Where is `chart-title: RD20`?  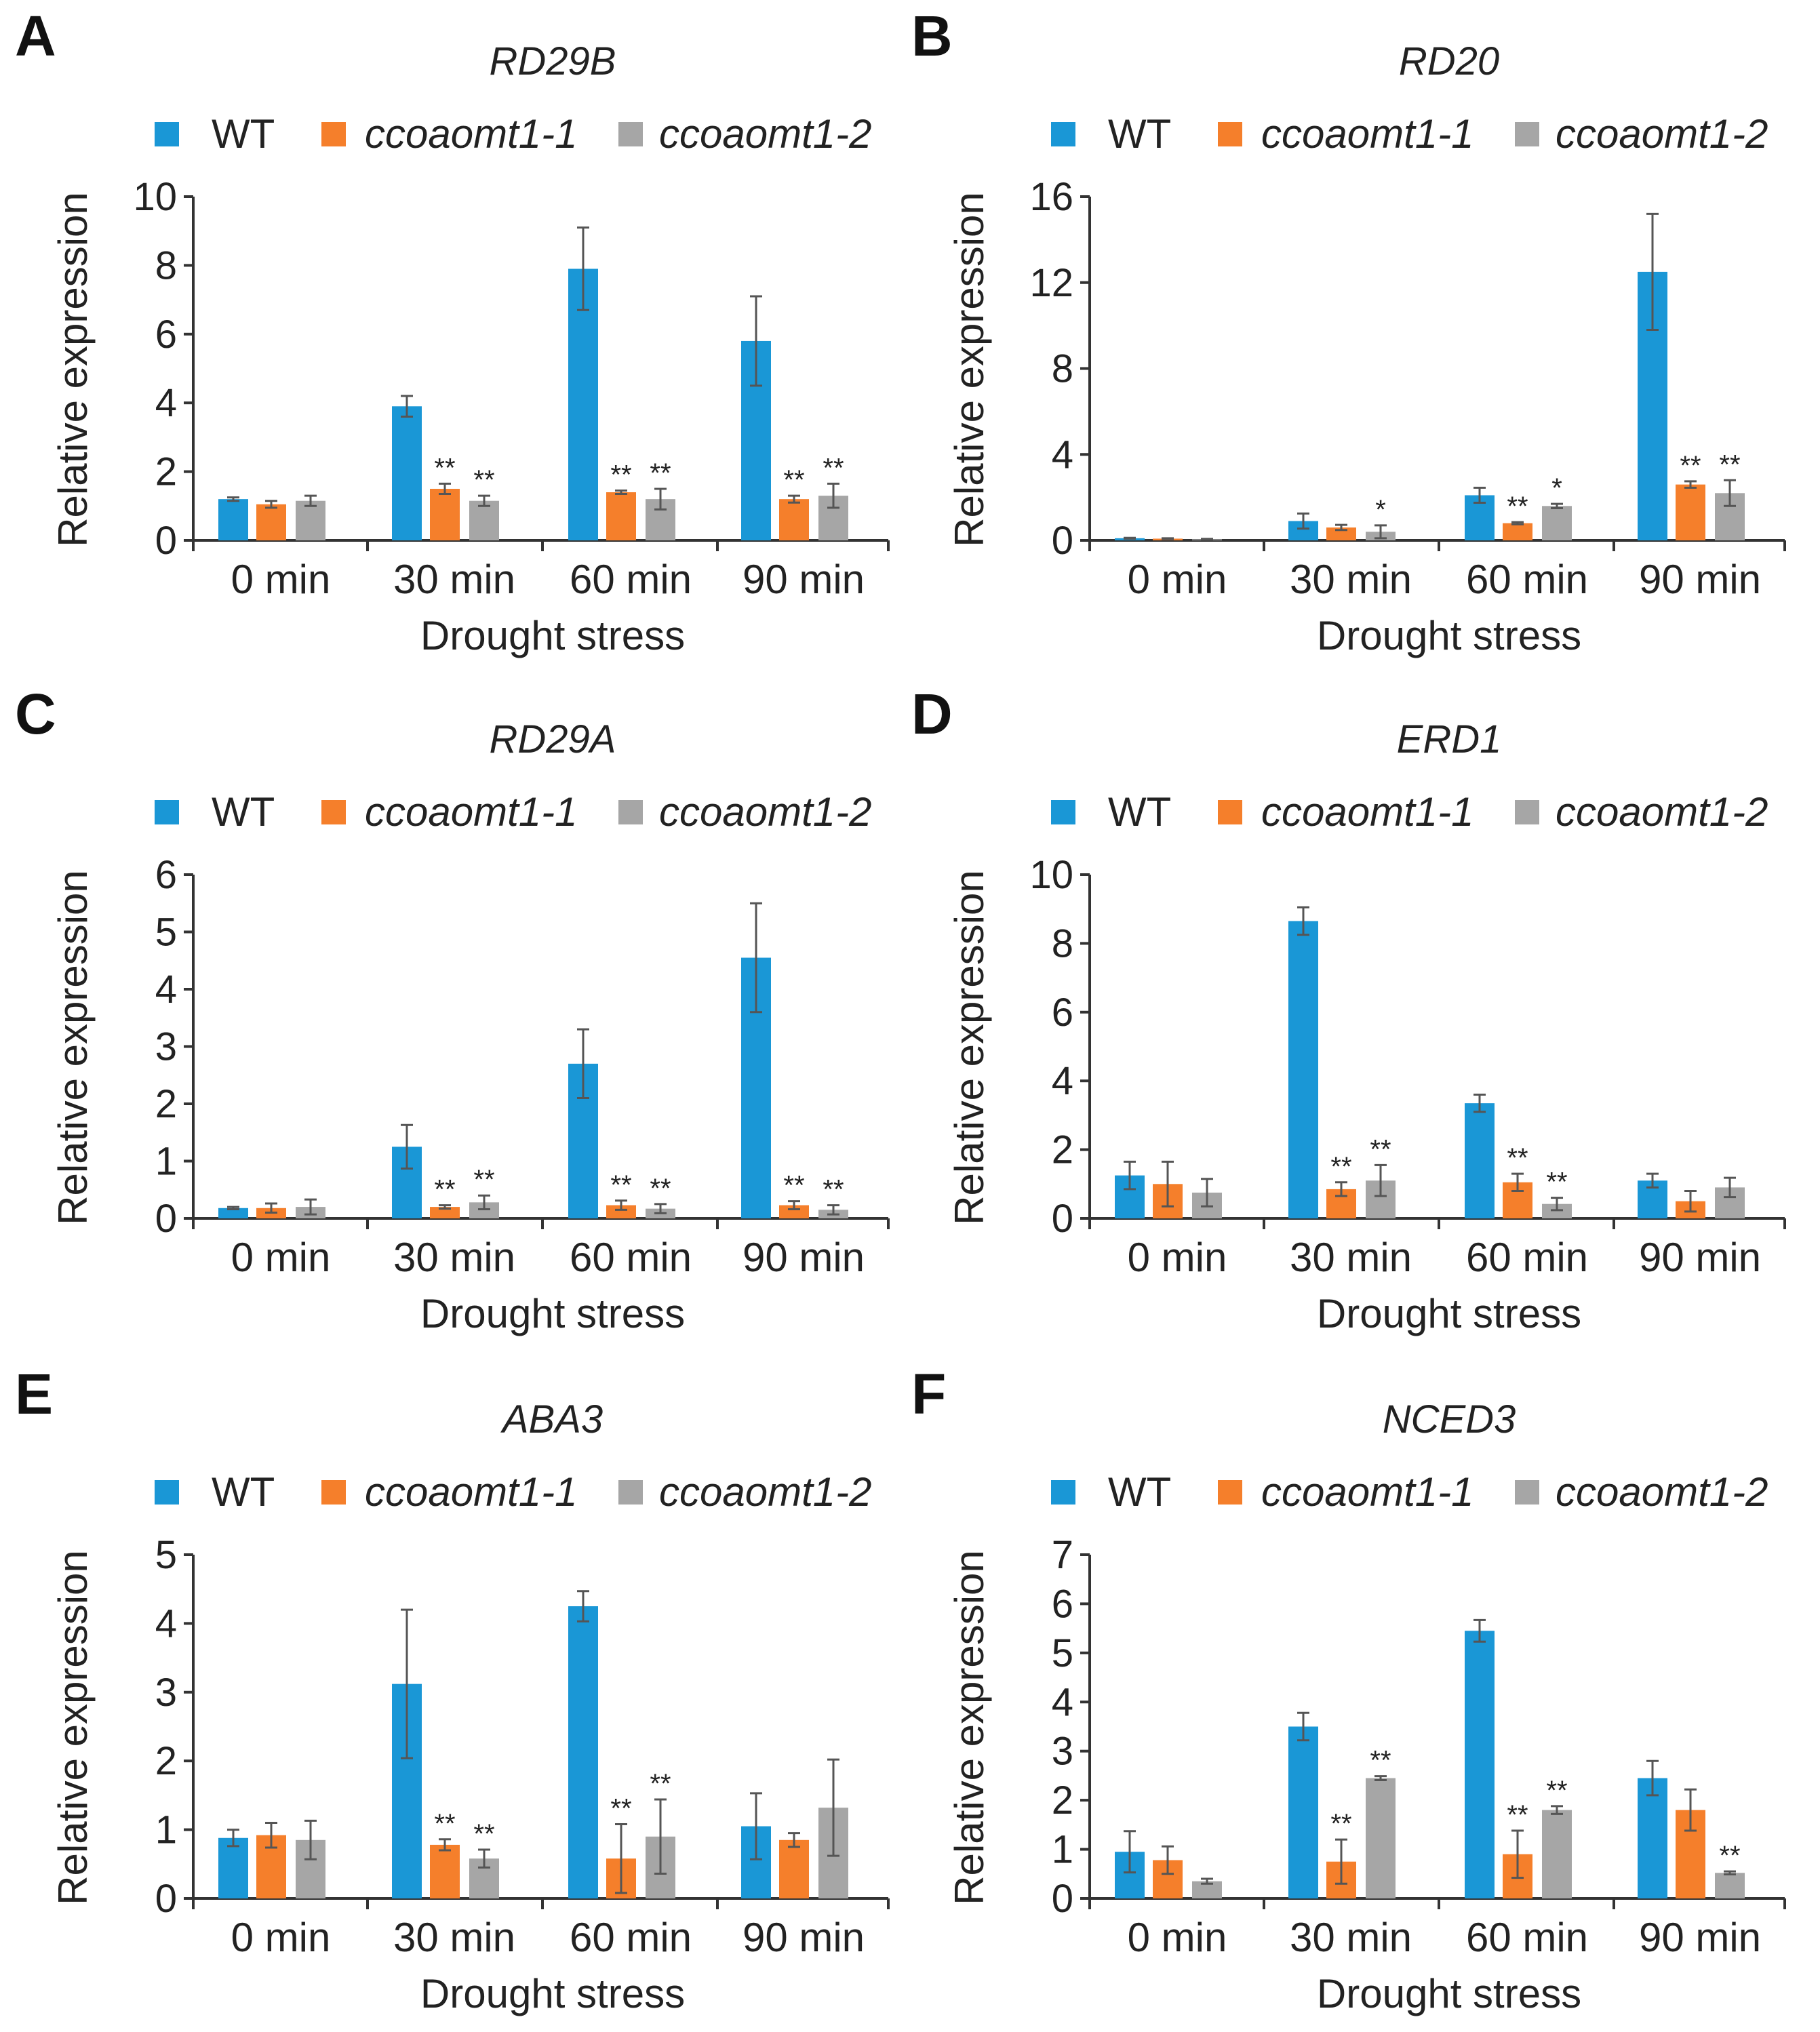 chart-title: RD20 is located at coordinates (1449, 61).